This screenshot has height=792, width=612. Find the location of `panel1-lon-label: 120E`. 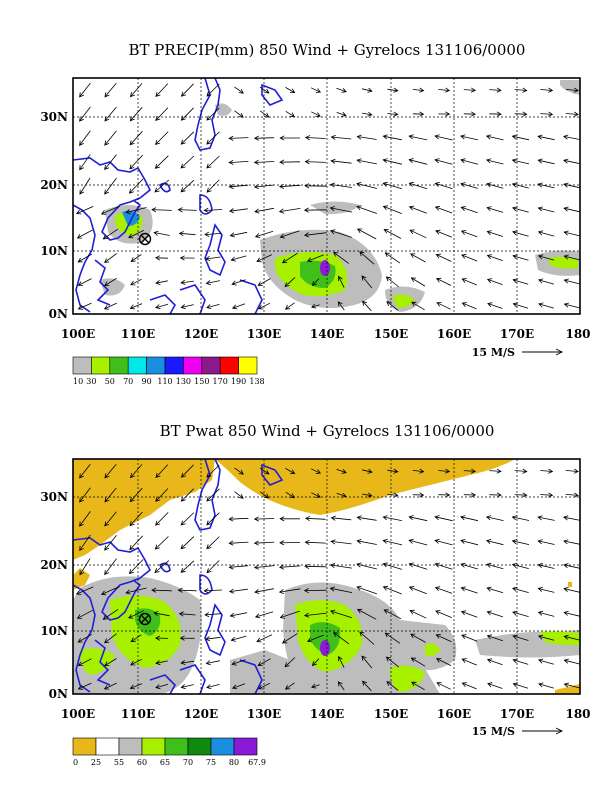

panel1-lon-label: 120E is located at coordinates (201, 334).